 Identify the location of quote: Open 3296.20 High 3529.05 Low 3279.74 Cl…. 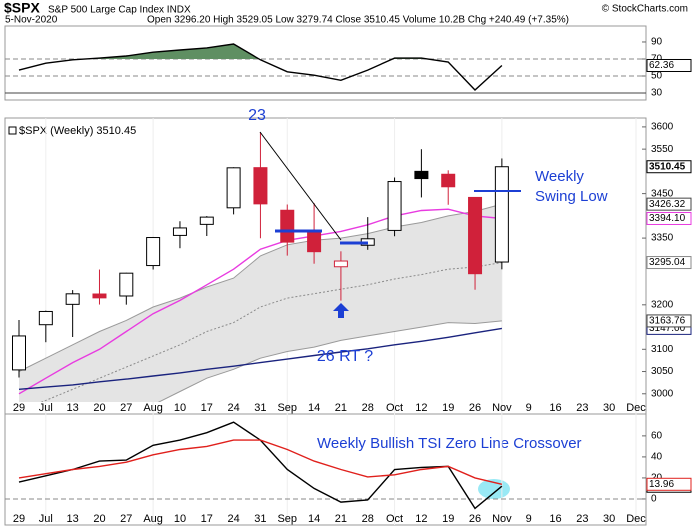
(358, 20).